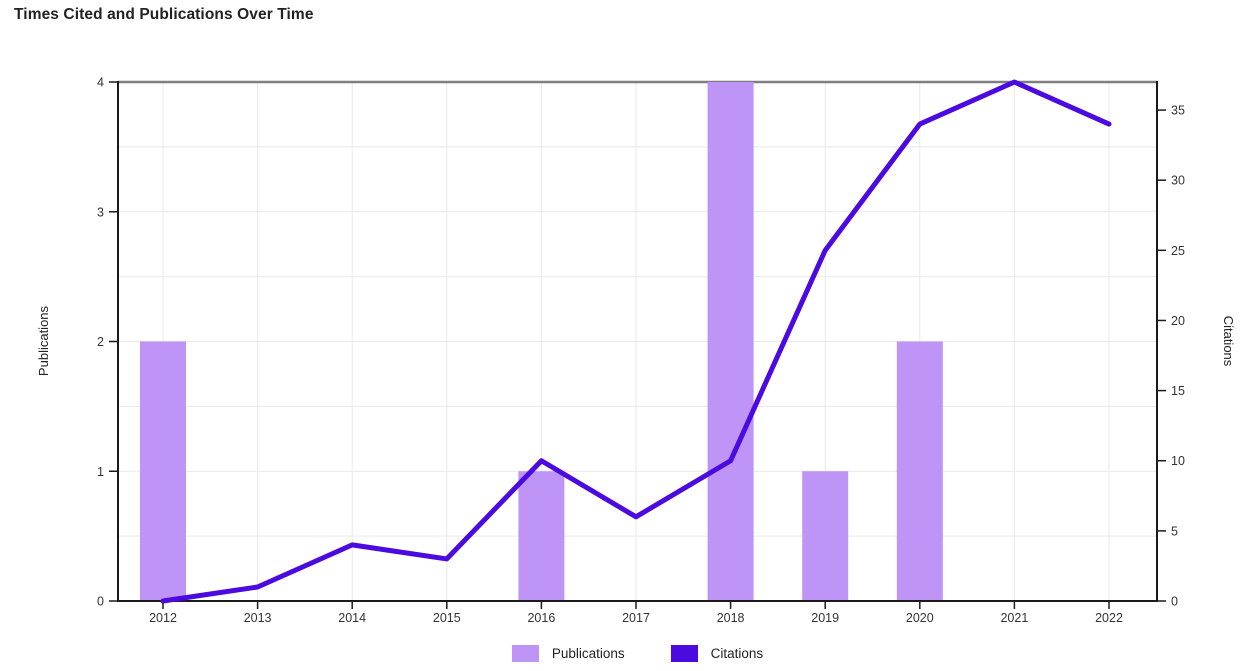 Image resolution: width=1240 pixels, height=671 pixels. What do you see at coordinates (43, 340) in the screenshot?
I see `left-axis-title: Publications` at bounding box center [43, 340].